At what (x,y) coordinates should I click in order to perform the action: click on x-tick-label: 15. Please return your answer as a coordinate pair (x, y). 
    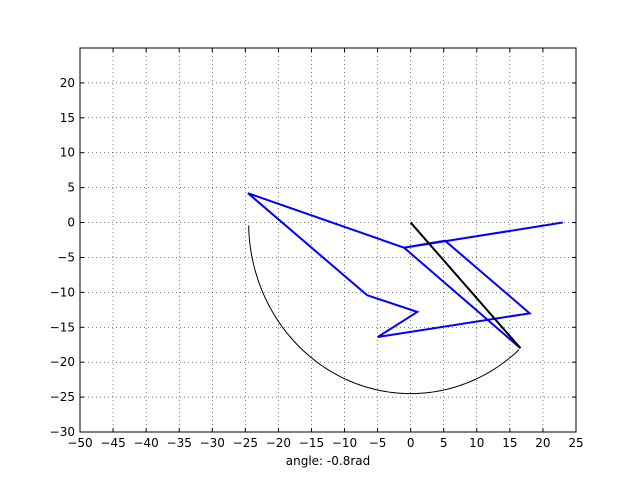
    Looking at the image, I should click on (509, 443).